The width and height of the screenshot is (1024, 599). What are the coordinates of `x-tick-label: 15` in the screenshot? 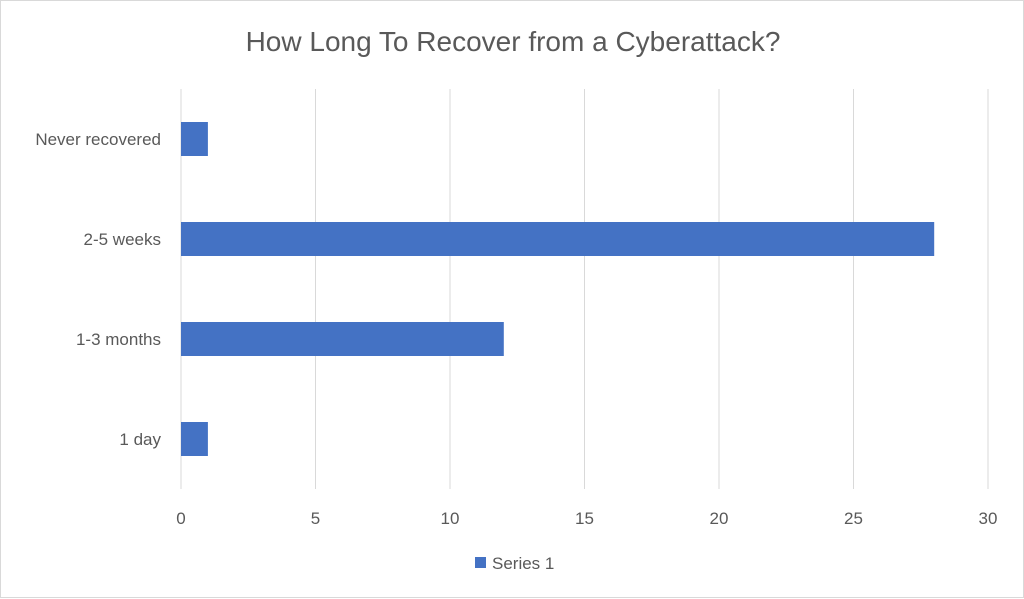 It's located at (584, 518).